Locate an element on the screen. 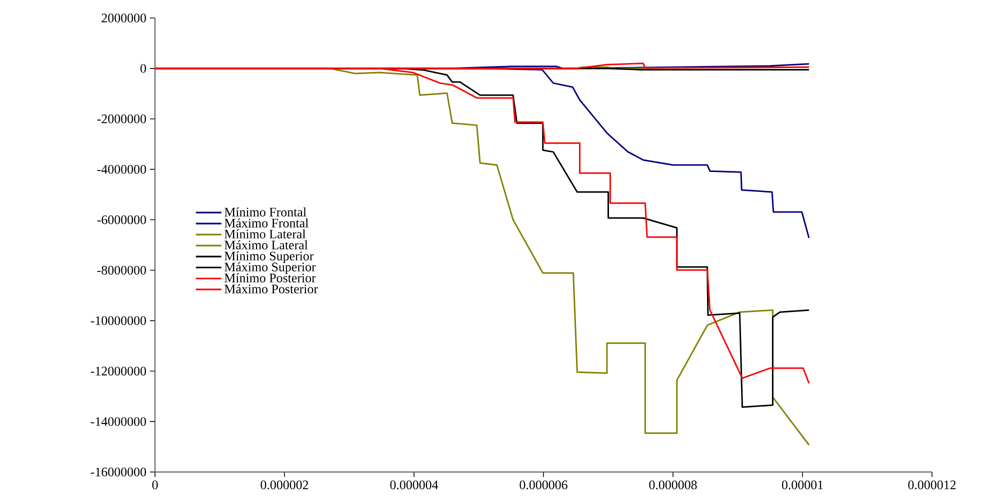 The image size is (987, 500). y-tick-label: -12000000 is located at coordinates (118, 371).